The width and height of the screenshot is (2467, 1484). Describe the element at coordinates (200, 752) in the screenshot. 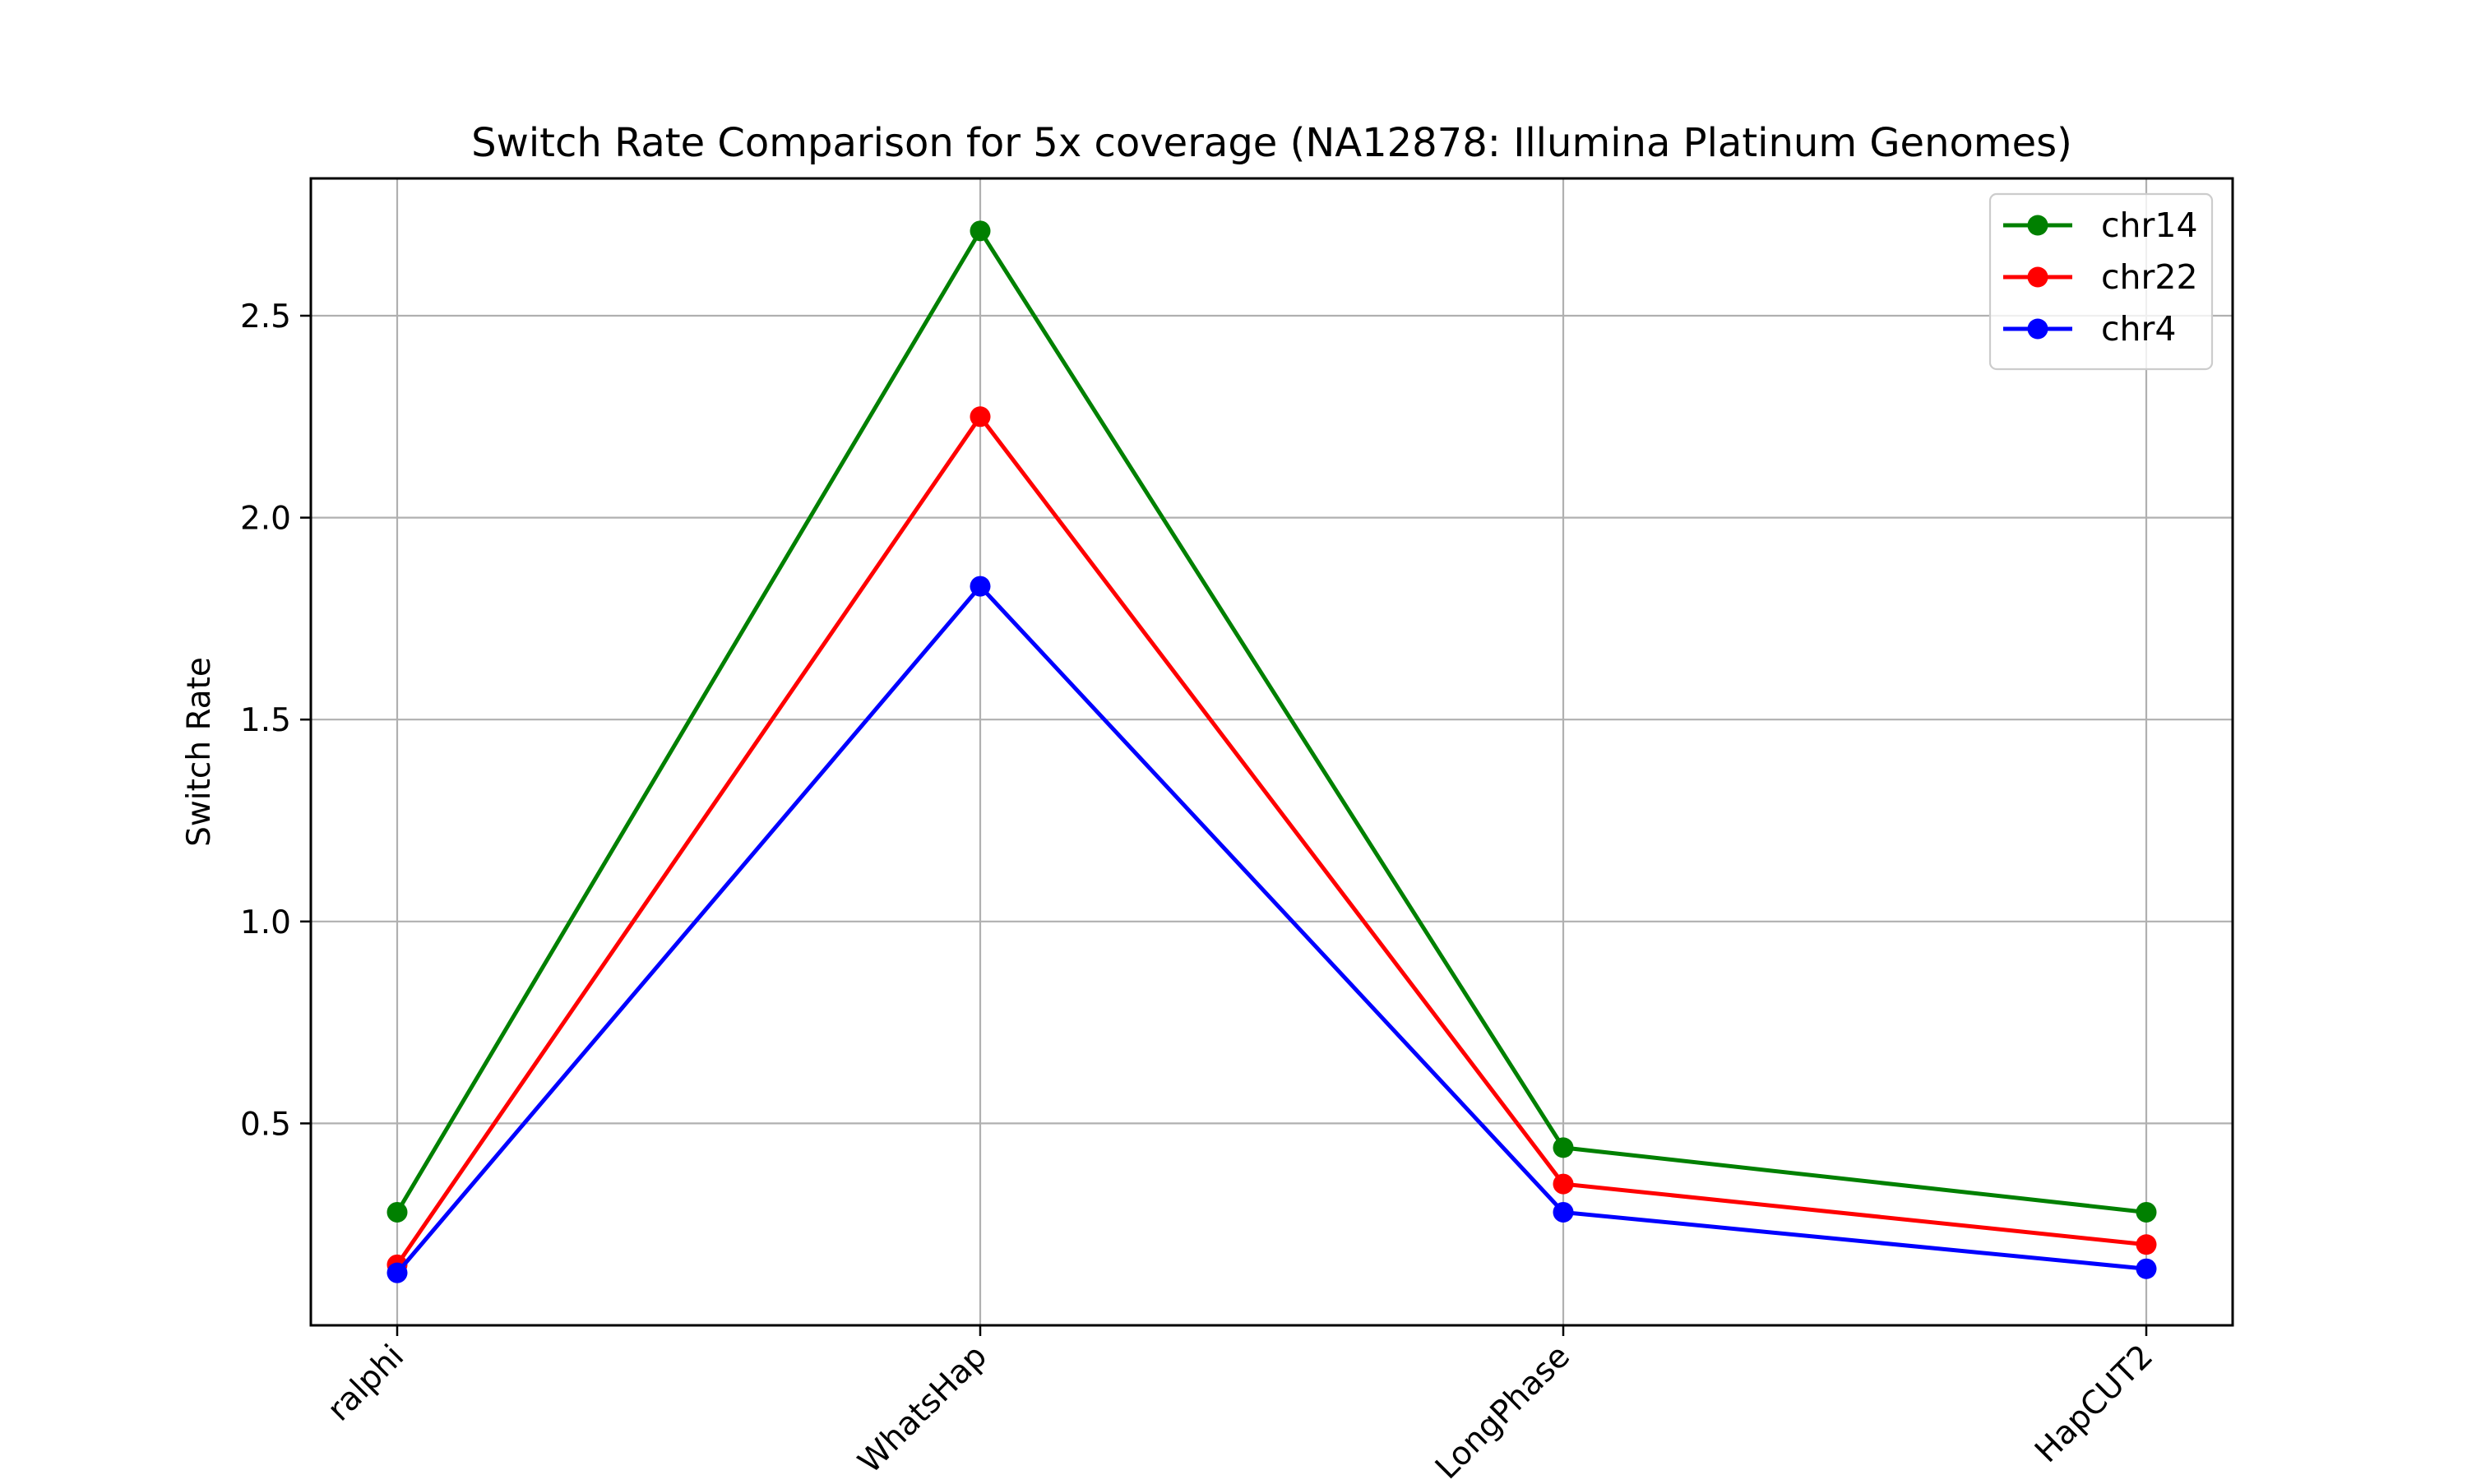

I see `y-axis-label: Switch Rate` at that location.